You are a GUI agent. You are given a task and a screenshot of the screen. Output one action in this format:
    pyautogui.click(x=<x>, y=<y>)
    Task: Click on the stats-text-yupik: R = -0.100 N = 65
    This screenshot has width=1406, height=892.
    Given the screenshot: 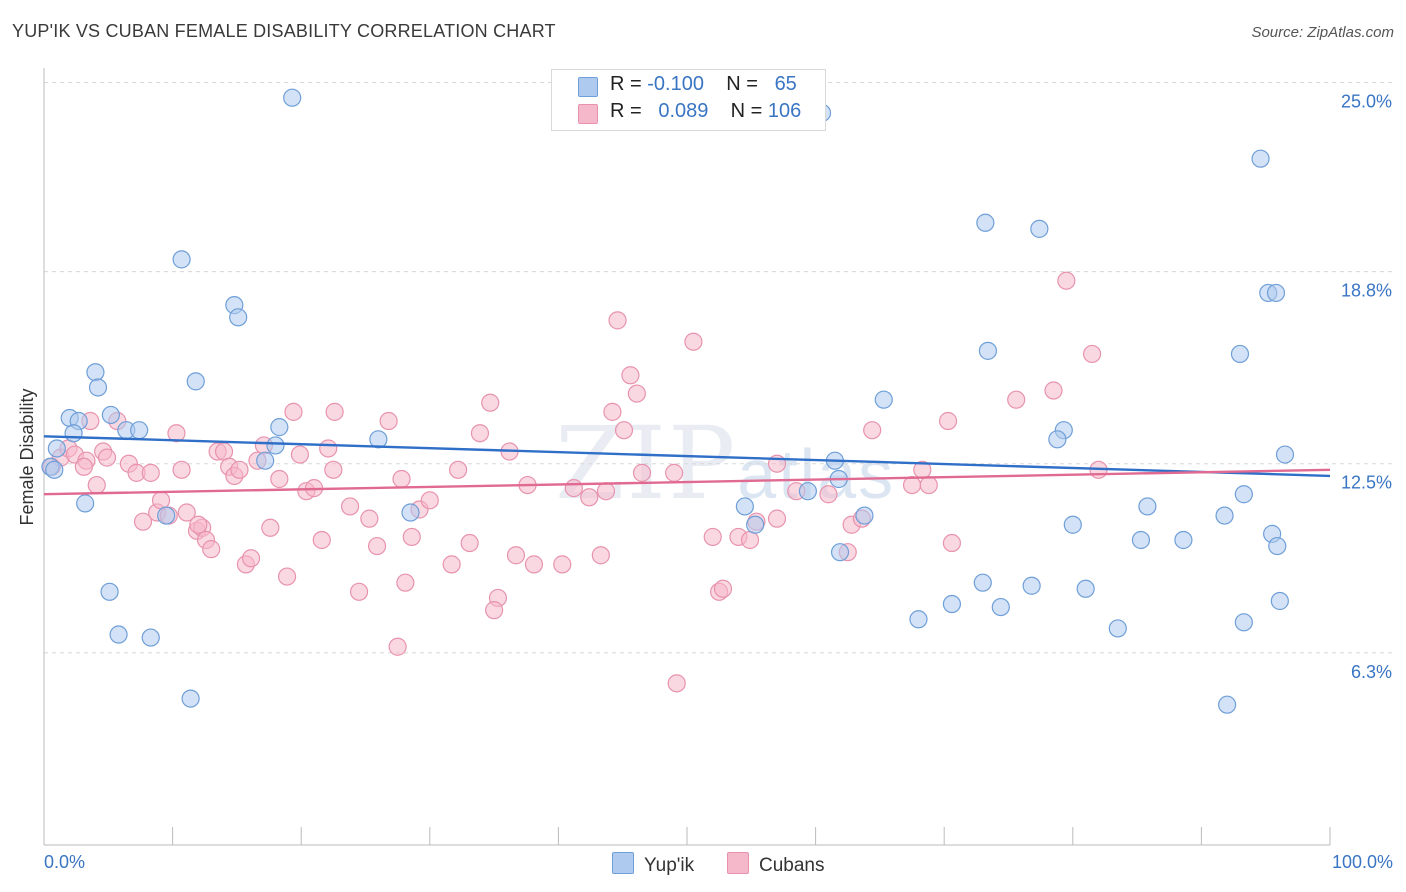 What is the action you would take?
    pyautogui.click(x=703, y=84)
    